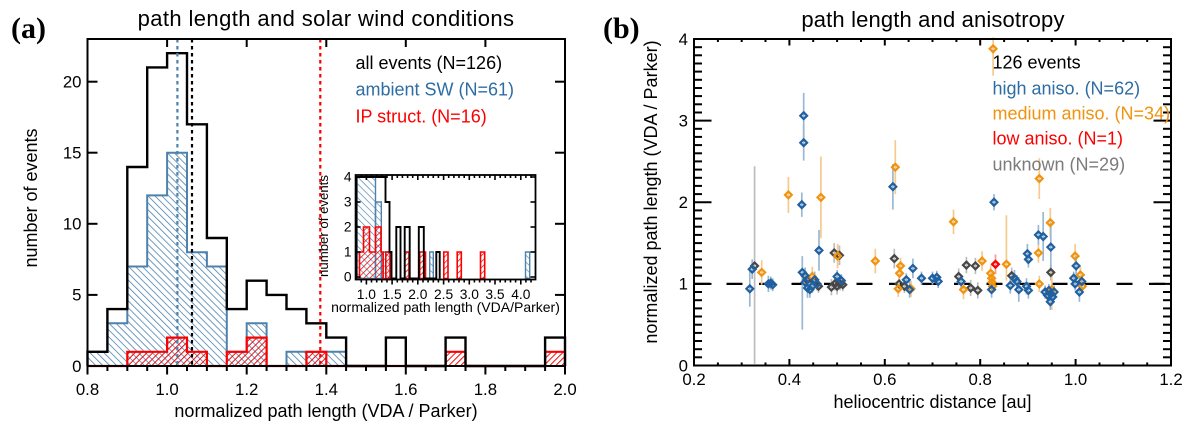 This screenshot has width=1200, height=435. I want to click on svg-text: (a), so click(28, 28).